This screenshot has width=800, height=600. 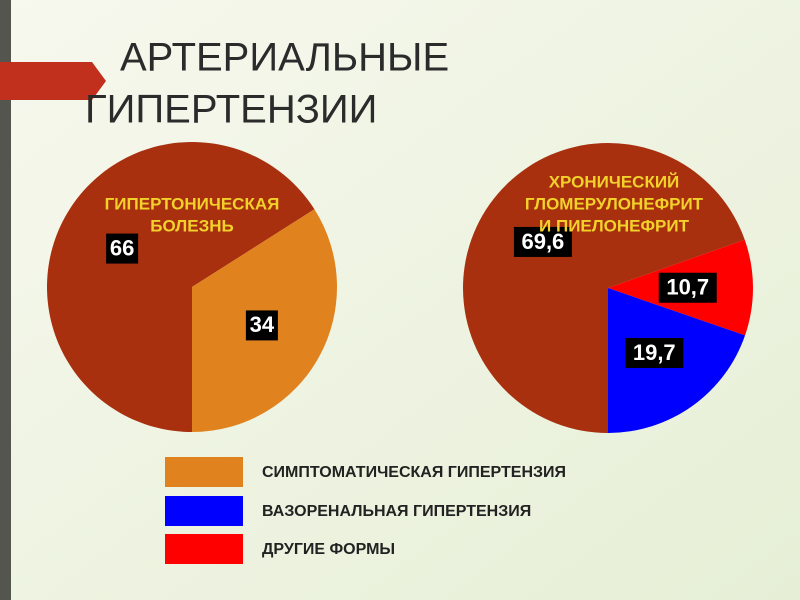 I want to click on value-label: 66, so click(x=122, y=247).